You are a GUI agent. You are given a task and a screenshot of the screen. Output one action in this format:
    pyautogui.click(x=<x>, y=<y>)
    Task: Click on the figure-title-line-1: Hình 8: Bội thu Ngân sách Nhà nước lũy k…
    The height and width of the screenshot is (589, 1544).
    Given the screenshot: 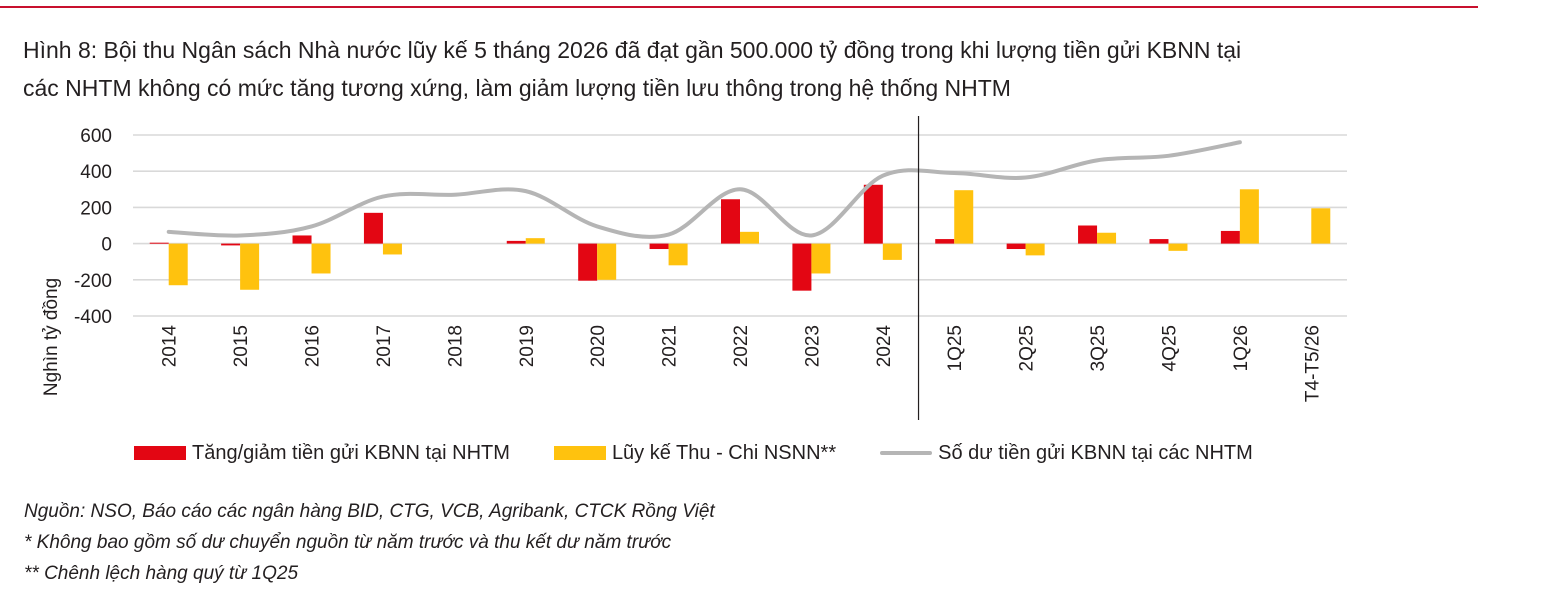 What is the action you would take?
    pyautogui.click(x=632, y=50)
    